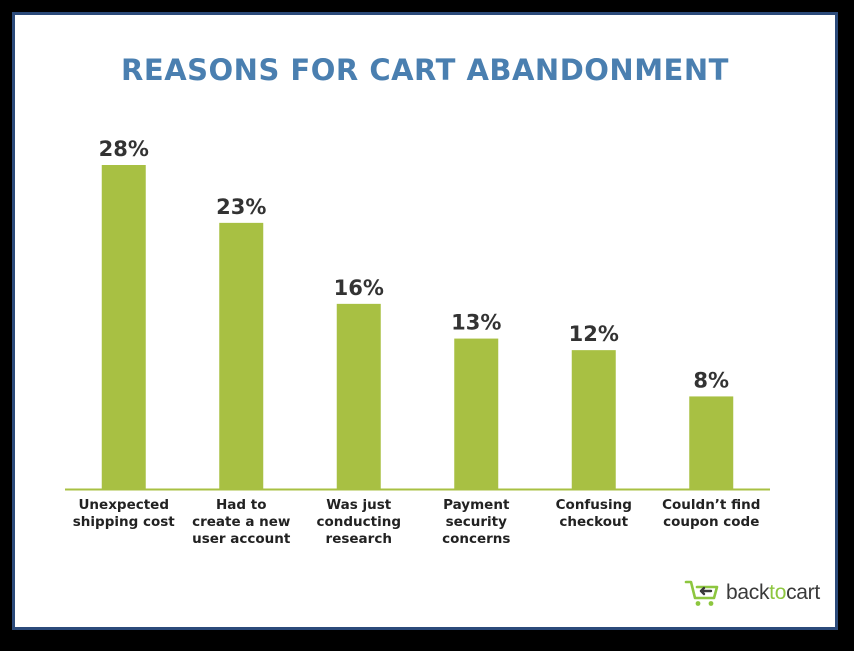 This screenshot has height=651, width=854. Describe the element at coordinates (241, 539) in the screenshot. I see `category-label-1-line-2: user account` at that location.